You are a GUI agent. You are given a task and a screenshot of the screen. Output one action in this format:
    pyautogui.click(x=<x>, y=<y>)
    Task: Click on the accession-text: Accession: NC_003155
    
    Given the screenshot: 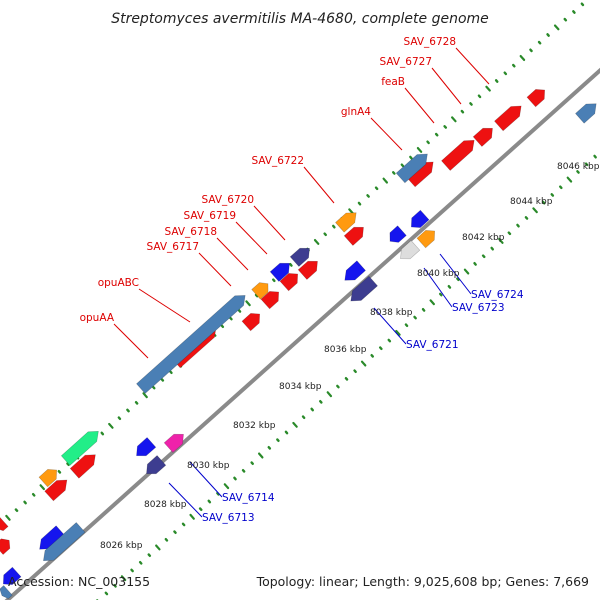 What is the action you would take?
    pyautogui.click(x=79, y=581)
    